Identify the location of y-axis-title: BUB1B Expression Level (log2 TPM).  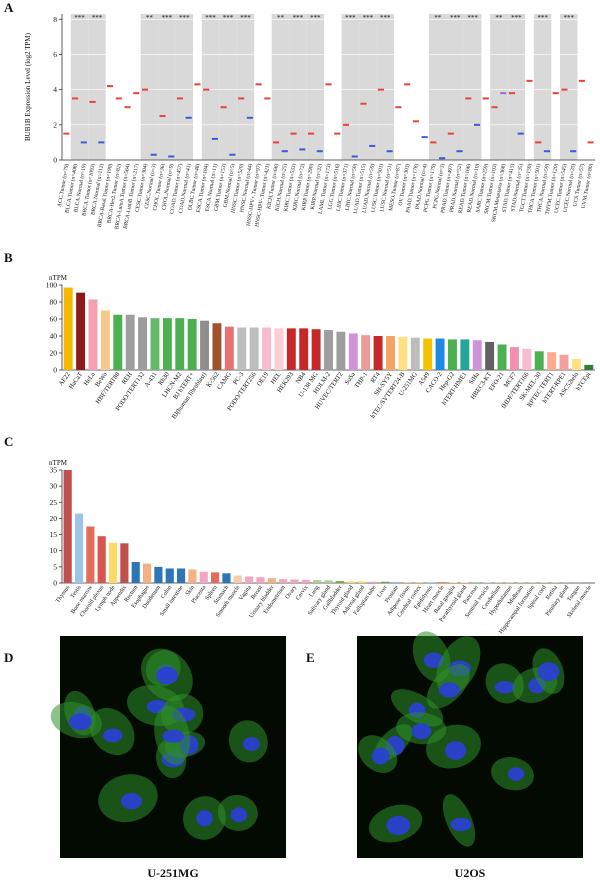
(28, 86).